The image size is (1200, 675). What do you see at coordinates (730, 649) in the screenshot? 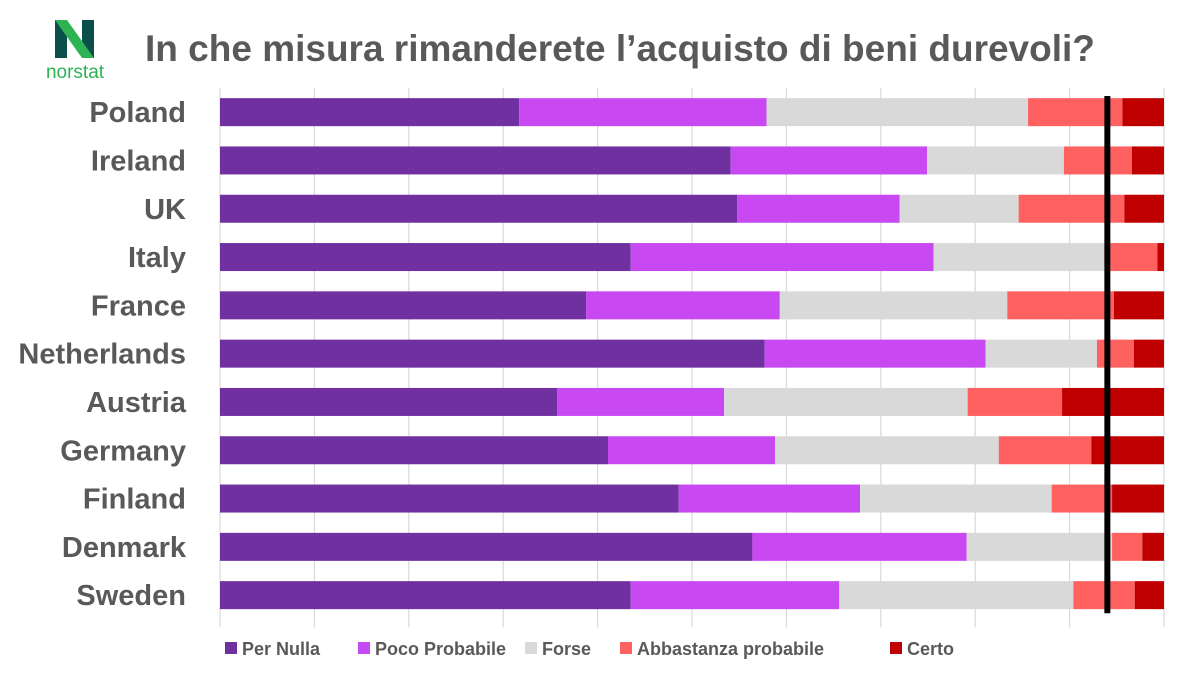
I see `legend-label: Abbastanza probabile` at bounding box center [730, 649].